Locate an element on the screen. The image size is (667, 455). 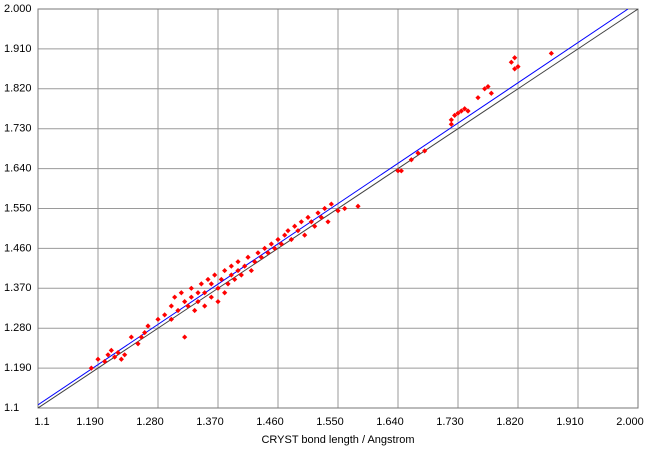
x-tick-label: 1.730 is located at coordinates (450, 422).